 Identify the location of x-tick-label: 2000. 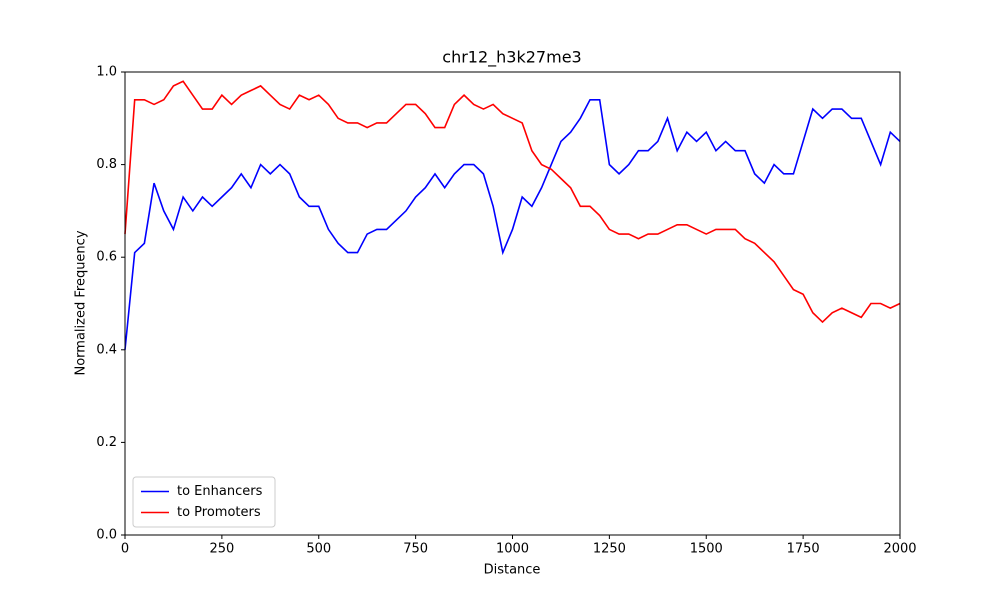
(899, 549).